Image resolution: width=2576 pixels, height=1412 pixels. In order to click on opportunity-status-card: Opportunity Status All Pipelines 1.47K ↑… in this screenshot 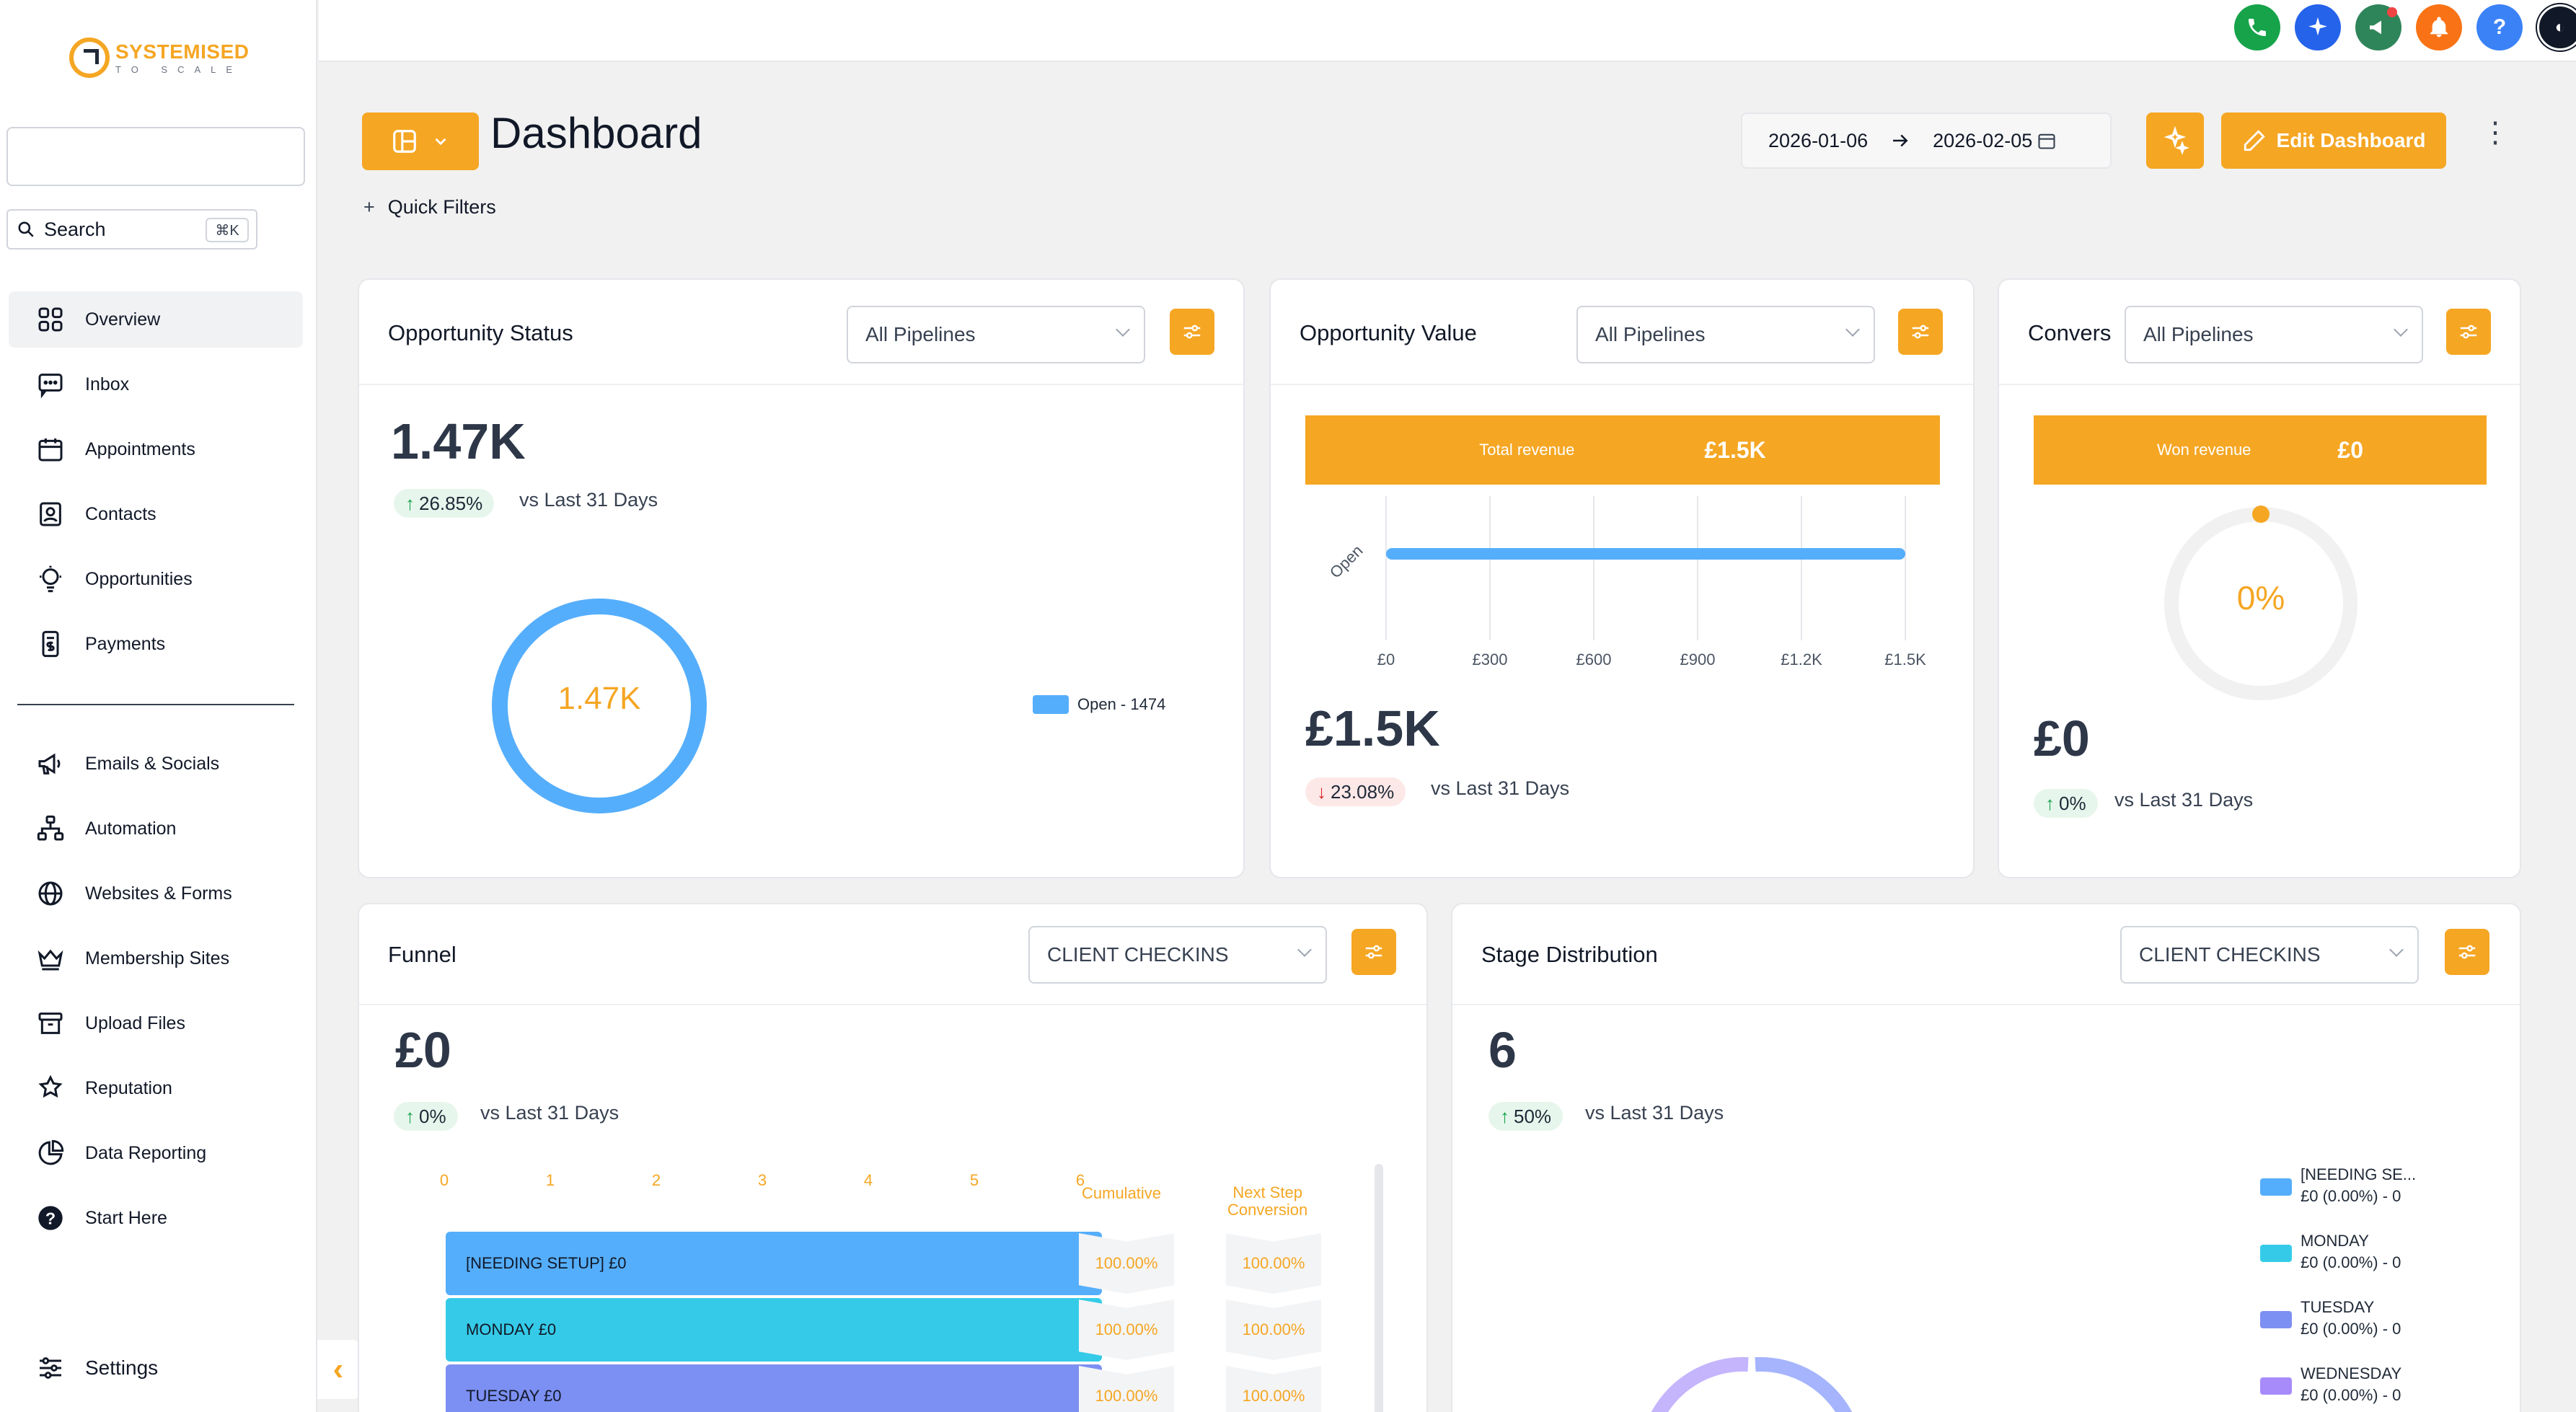, I will do `click(801, 578)`.